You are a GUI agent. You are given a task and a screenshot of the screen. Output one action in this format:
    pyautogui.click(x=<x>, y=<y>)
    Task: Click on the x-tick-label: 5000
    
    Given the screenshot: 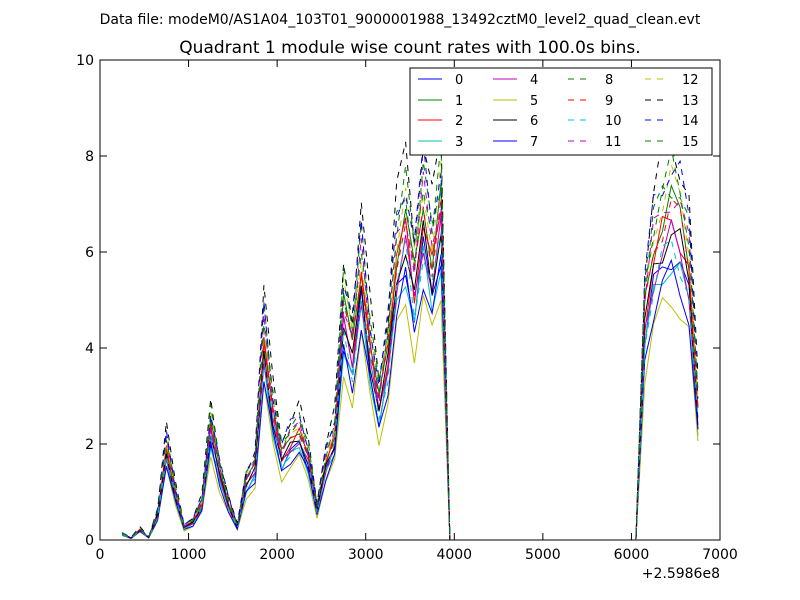 What is the action you would take?
    pyautogui.click(x=543, y=555)
    